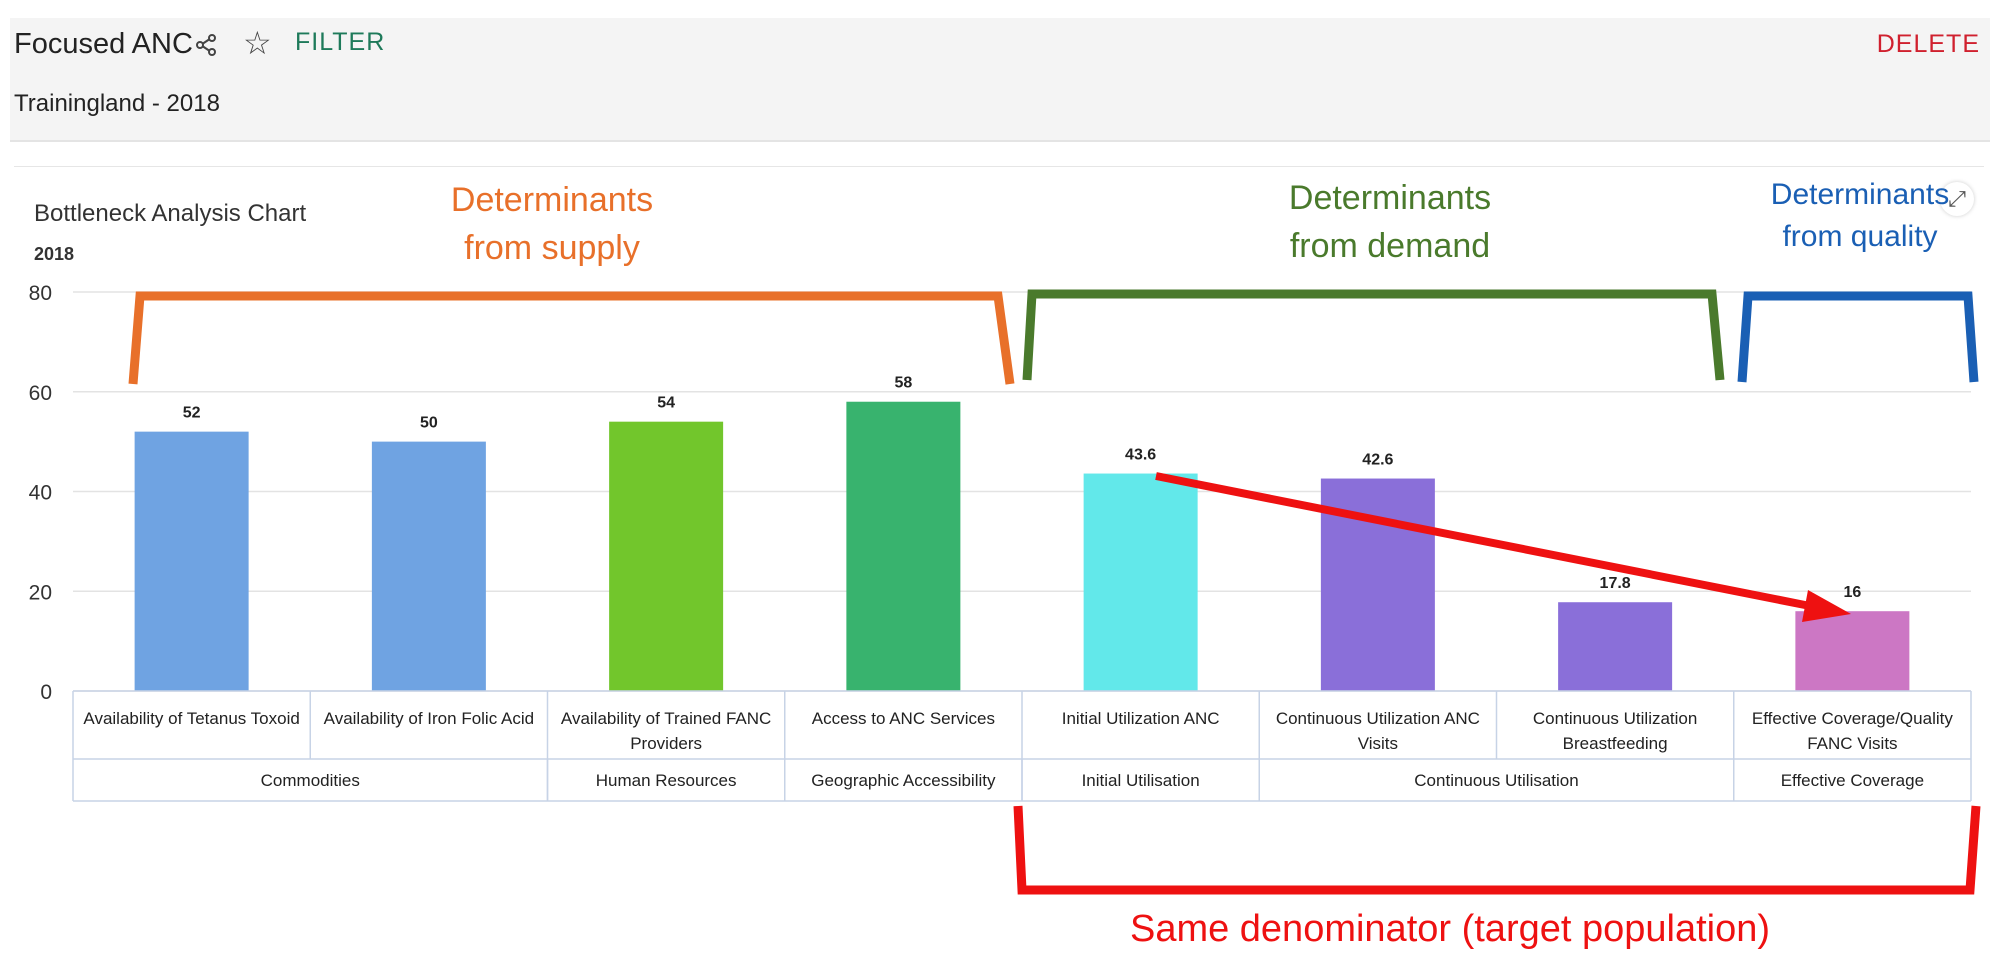 The image size is (1999, 964). Describe the element at coordinates (40, 493) in the screenshot. I see `y-tick-label: 40` at that location.